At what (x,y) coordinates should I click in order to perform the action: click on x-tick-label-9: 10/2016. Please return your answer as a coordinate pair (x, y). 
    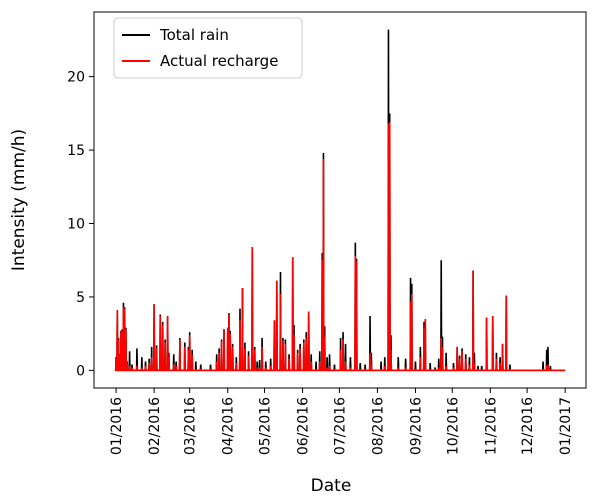
    Looking at the image, I should click on (453, 426).